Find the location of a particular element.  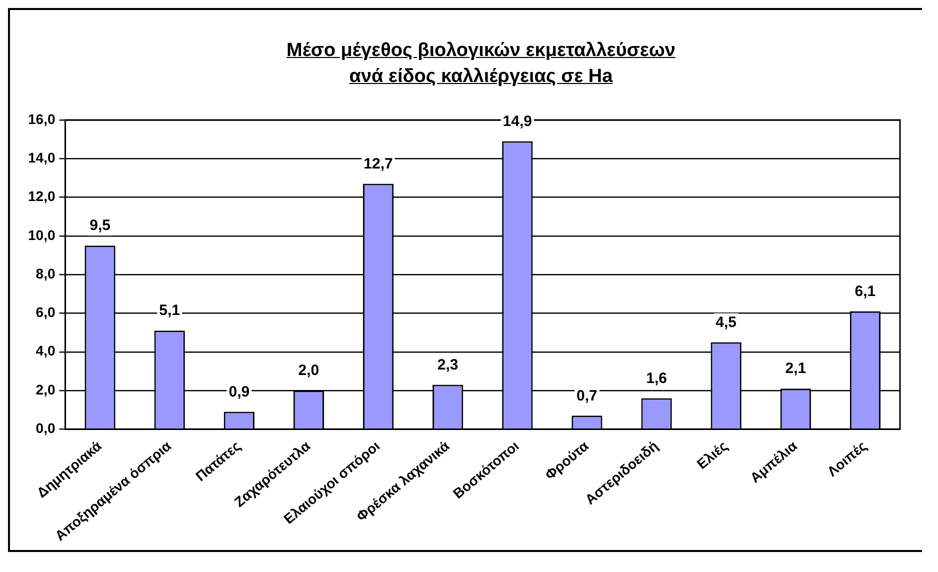

y-tick-label: 2,0 is located at coordinates (46, 389).